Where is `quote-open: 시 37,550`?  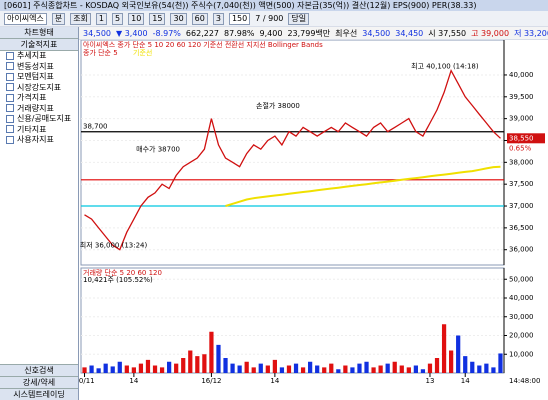
quote-open: 시 37,550 is located at coordinates (447, 33).